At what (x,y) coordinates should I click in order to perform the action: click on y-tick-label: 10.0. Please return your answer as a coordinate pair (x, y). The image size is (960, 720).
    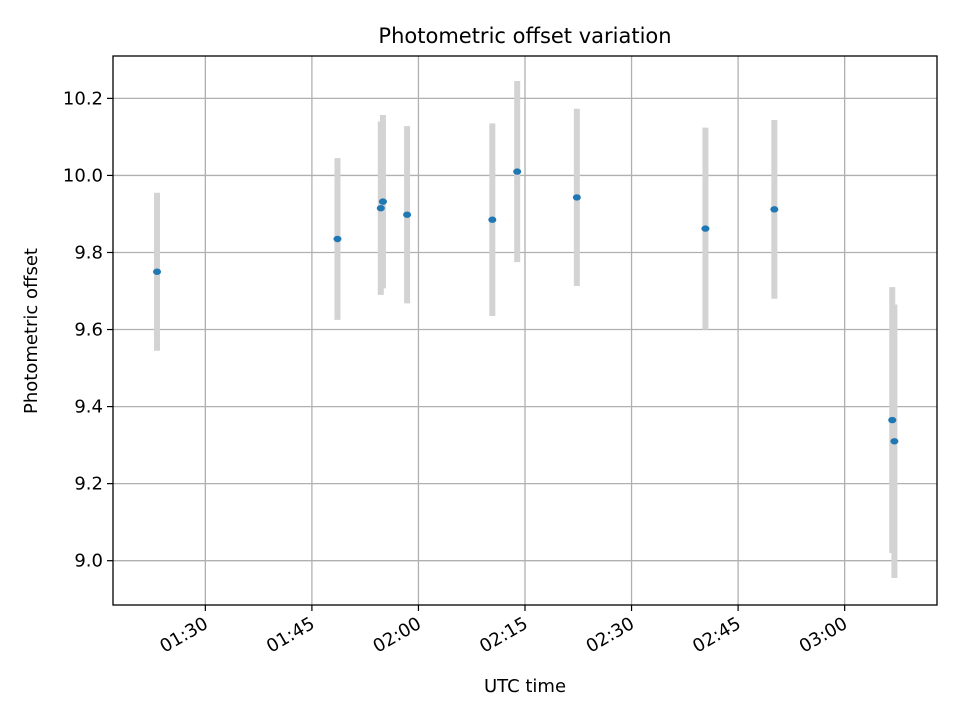
    Looking at the image, I should click on (83, 175).